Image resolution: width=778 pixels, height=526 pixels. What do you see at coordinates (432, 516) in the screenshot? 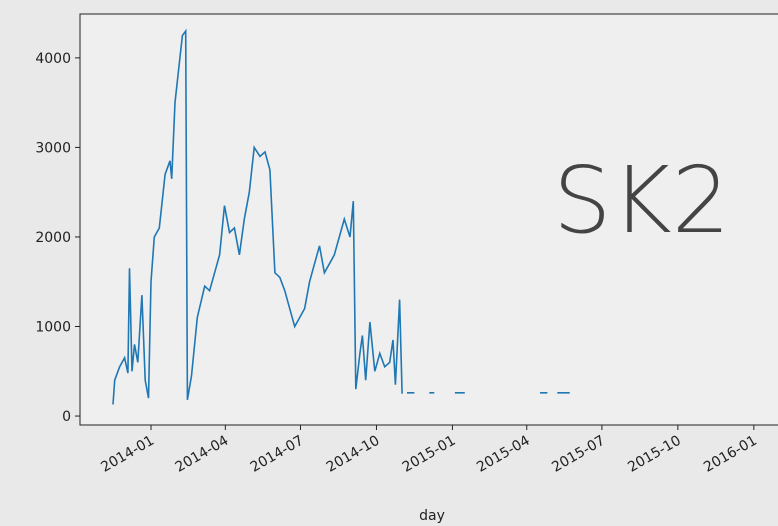
I see `x-axis-label: day` at bounding box center [432, 516].